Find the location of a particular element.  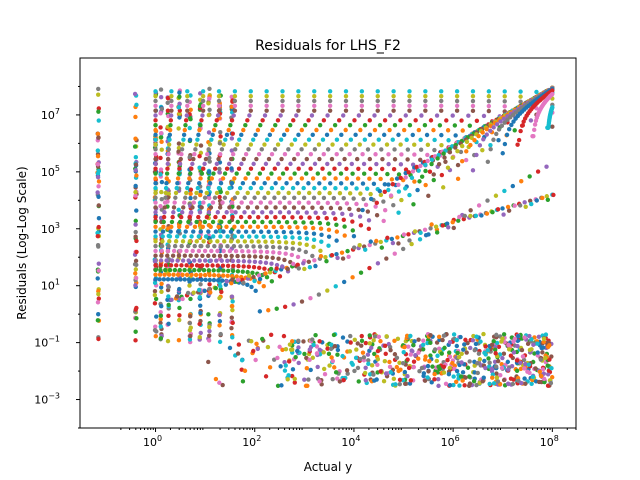

x-tick-label: 108 is located at coordinates (549, 441).